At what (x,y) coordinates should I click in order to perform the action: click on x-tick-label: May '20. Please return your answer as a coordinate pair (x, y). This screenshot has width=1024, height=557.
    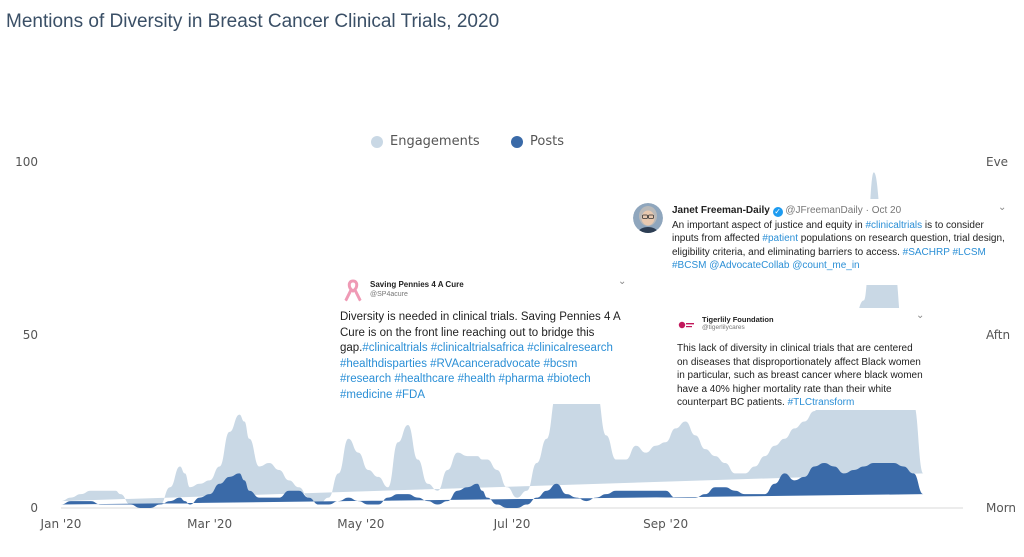
    Looking at the image, I should click on (360, 524).